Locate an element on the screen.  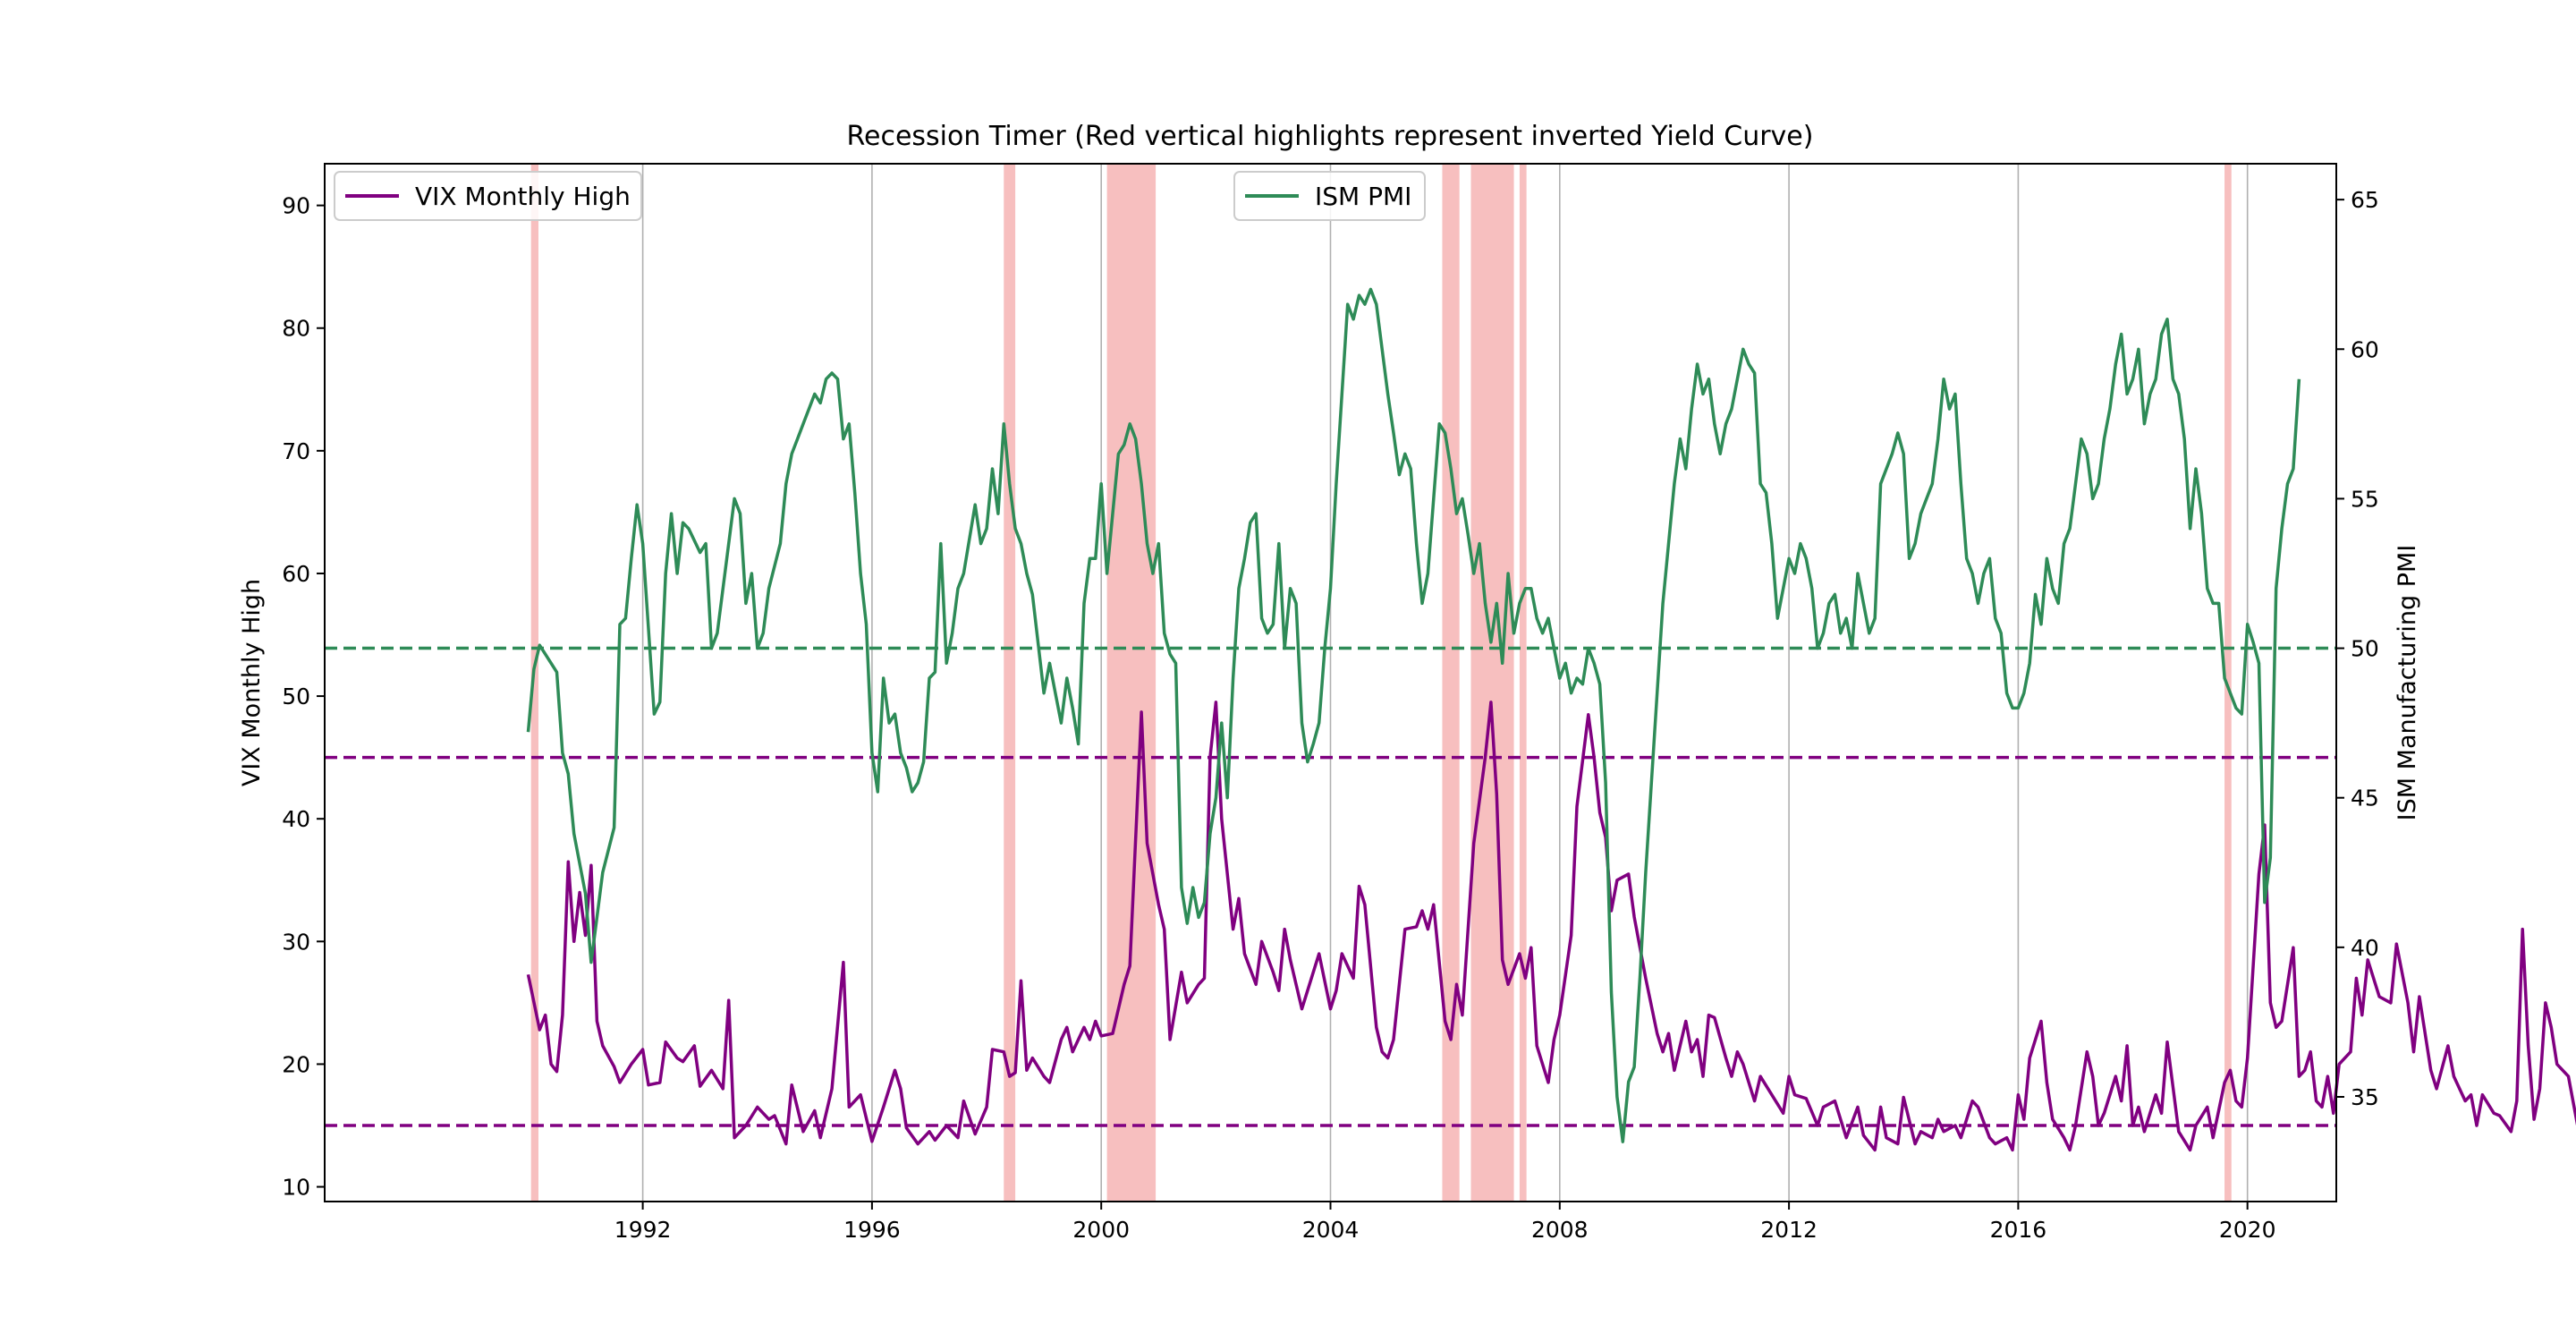
x-tick-label: 1992 is located at coordinates (643, 1230).